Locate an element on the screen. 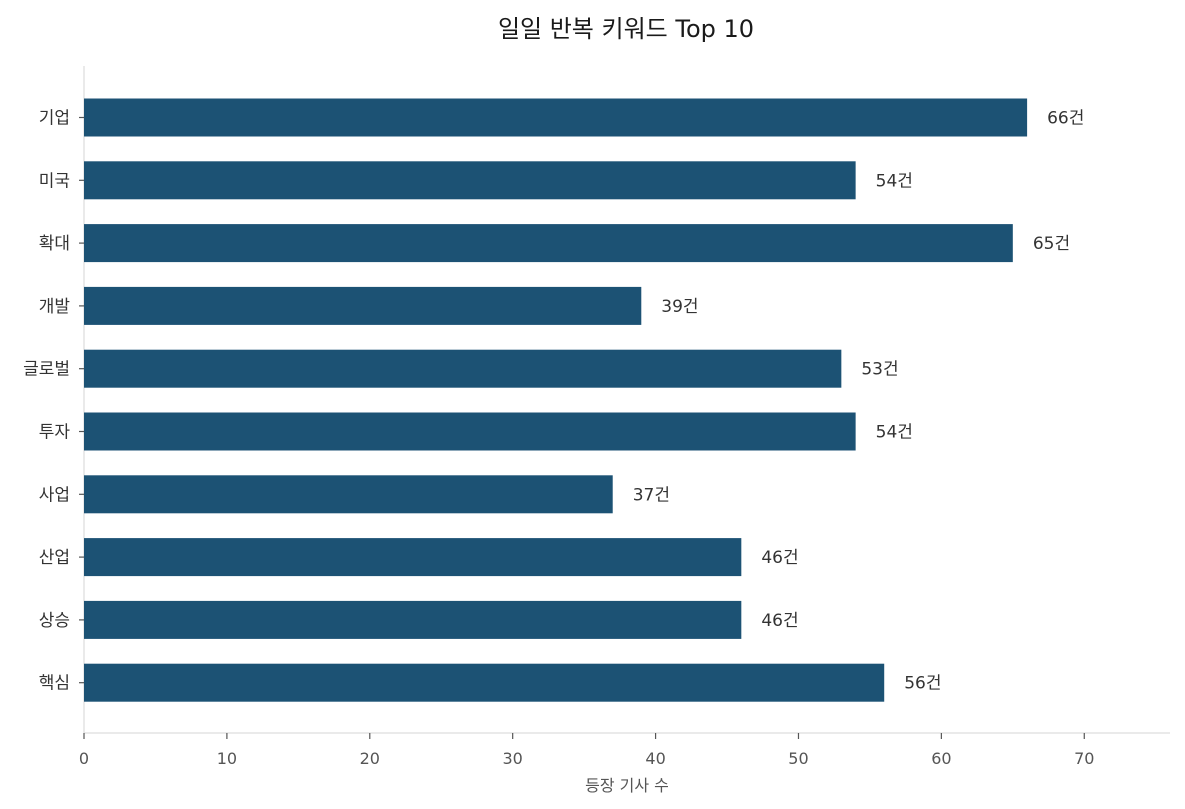 Image resolution: width=1185 pixels, height=809 pixels. x-axis-title: 등장 기사 수 is located at coordinates (627, 785).